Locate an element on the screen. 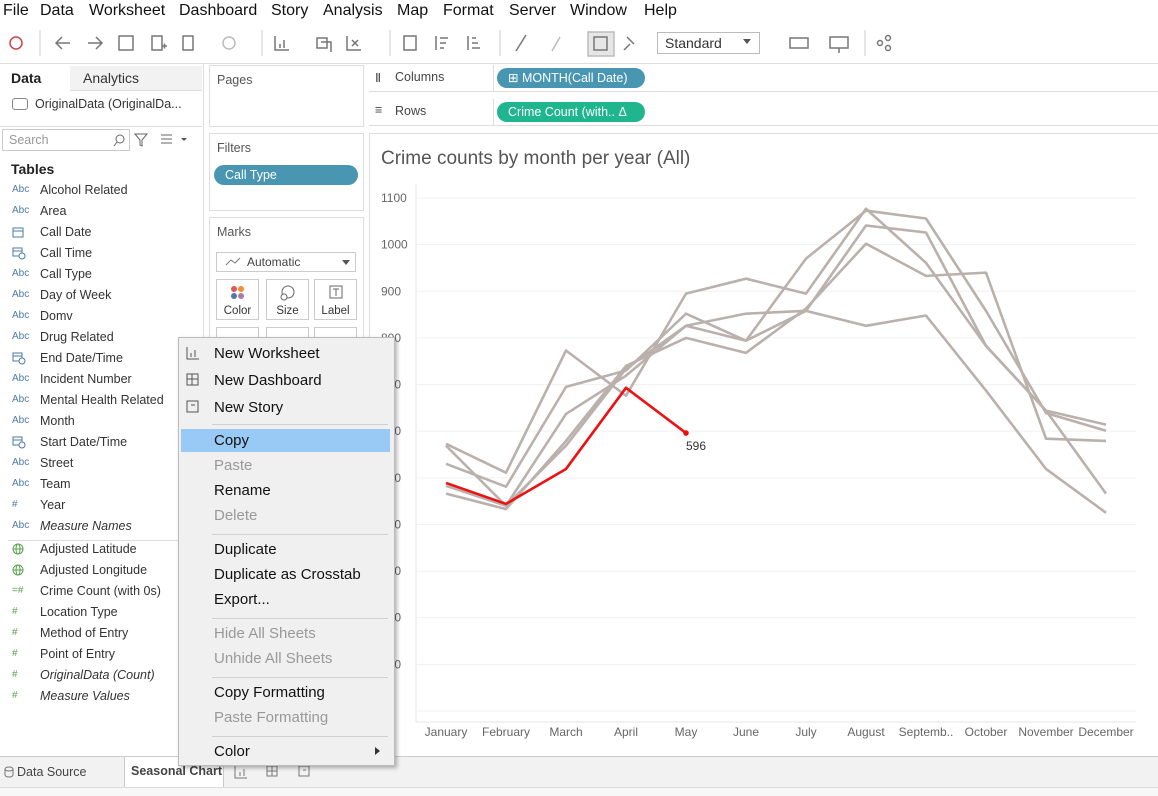  data-tab: Data is located at coordinates (35, 78).